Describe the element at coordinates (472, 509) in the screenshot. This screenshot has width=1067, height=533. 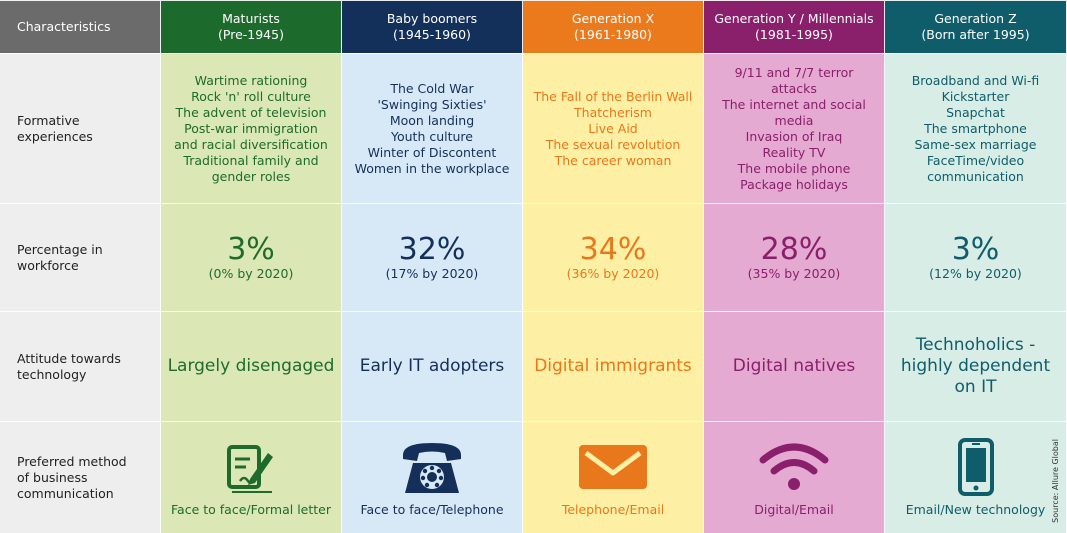
I see `communication-line: Telephone` at that location.